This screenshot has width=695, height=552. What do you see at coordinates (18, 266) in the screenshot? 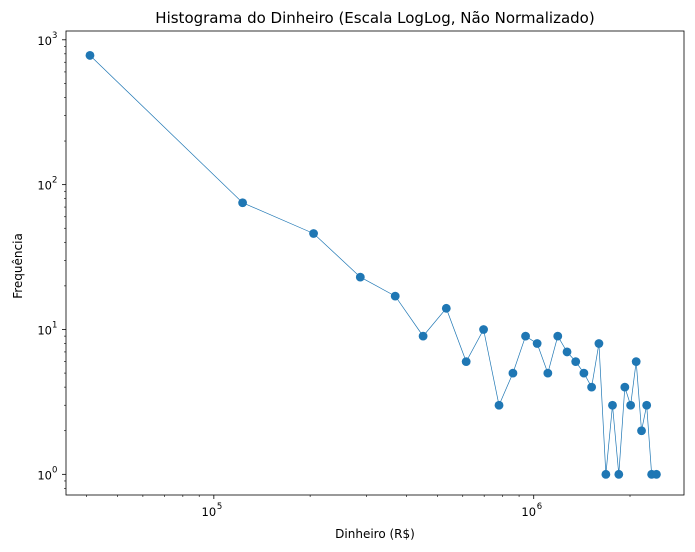
I see `y-axis-label: Frequência` at bounding box center [18, 266].